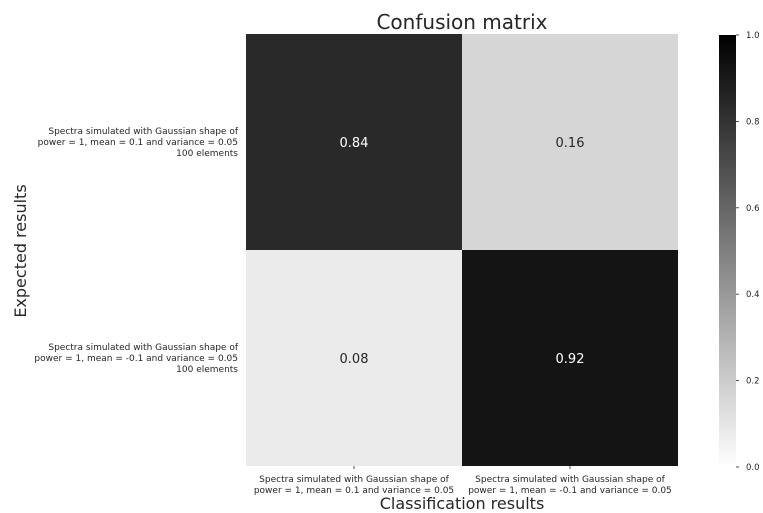  Describe the element at coordinates (462, 503) in the screenshot. I see `x-axis-label: Classification results` at that location.